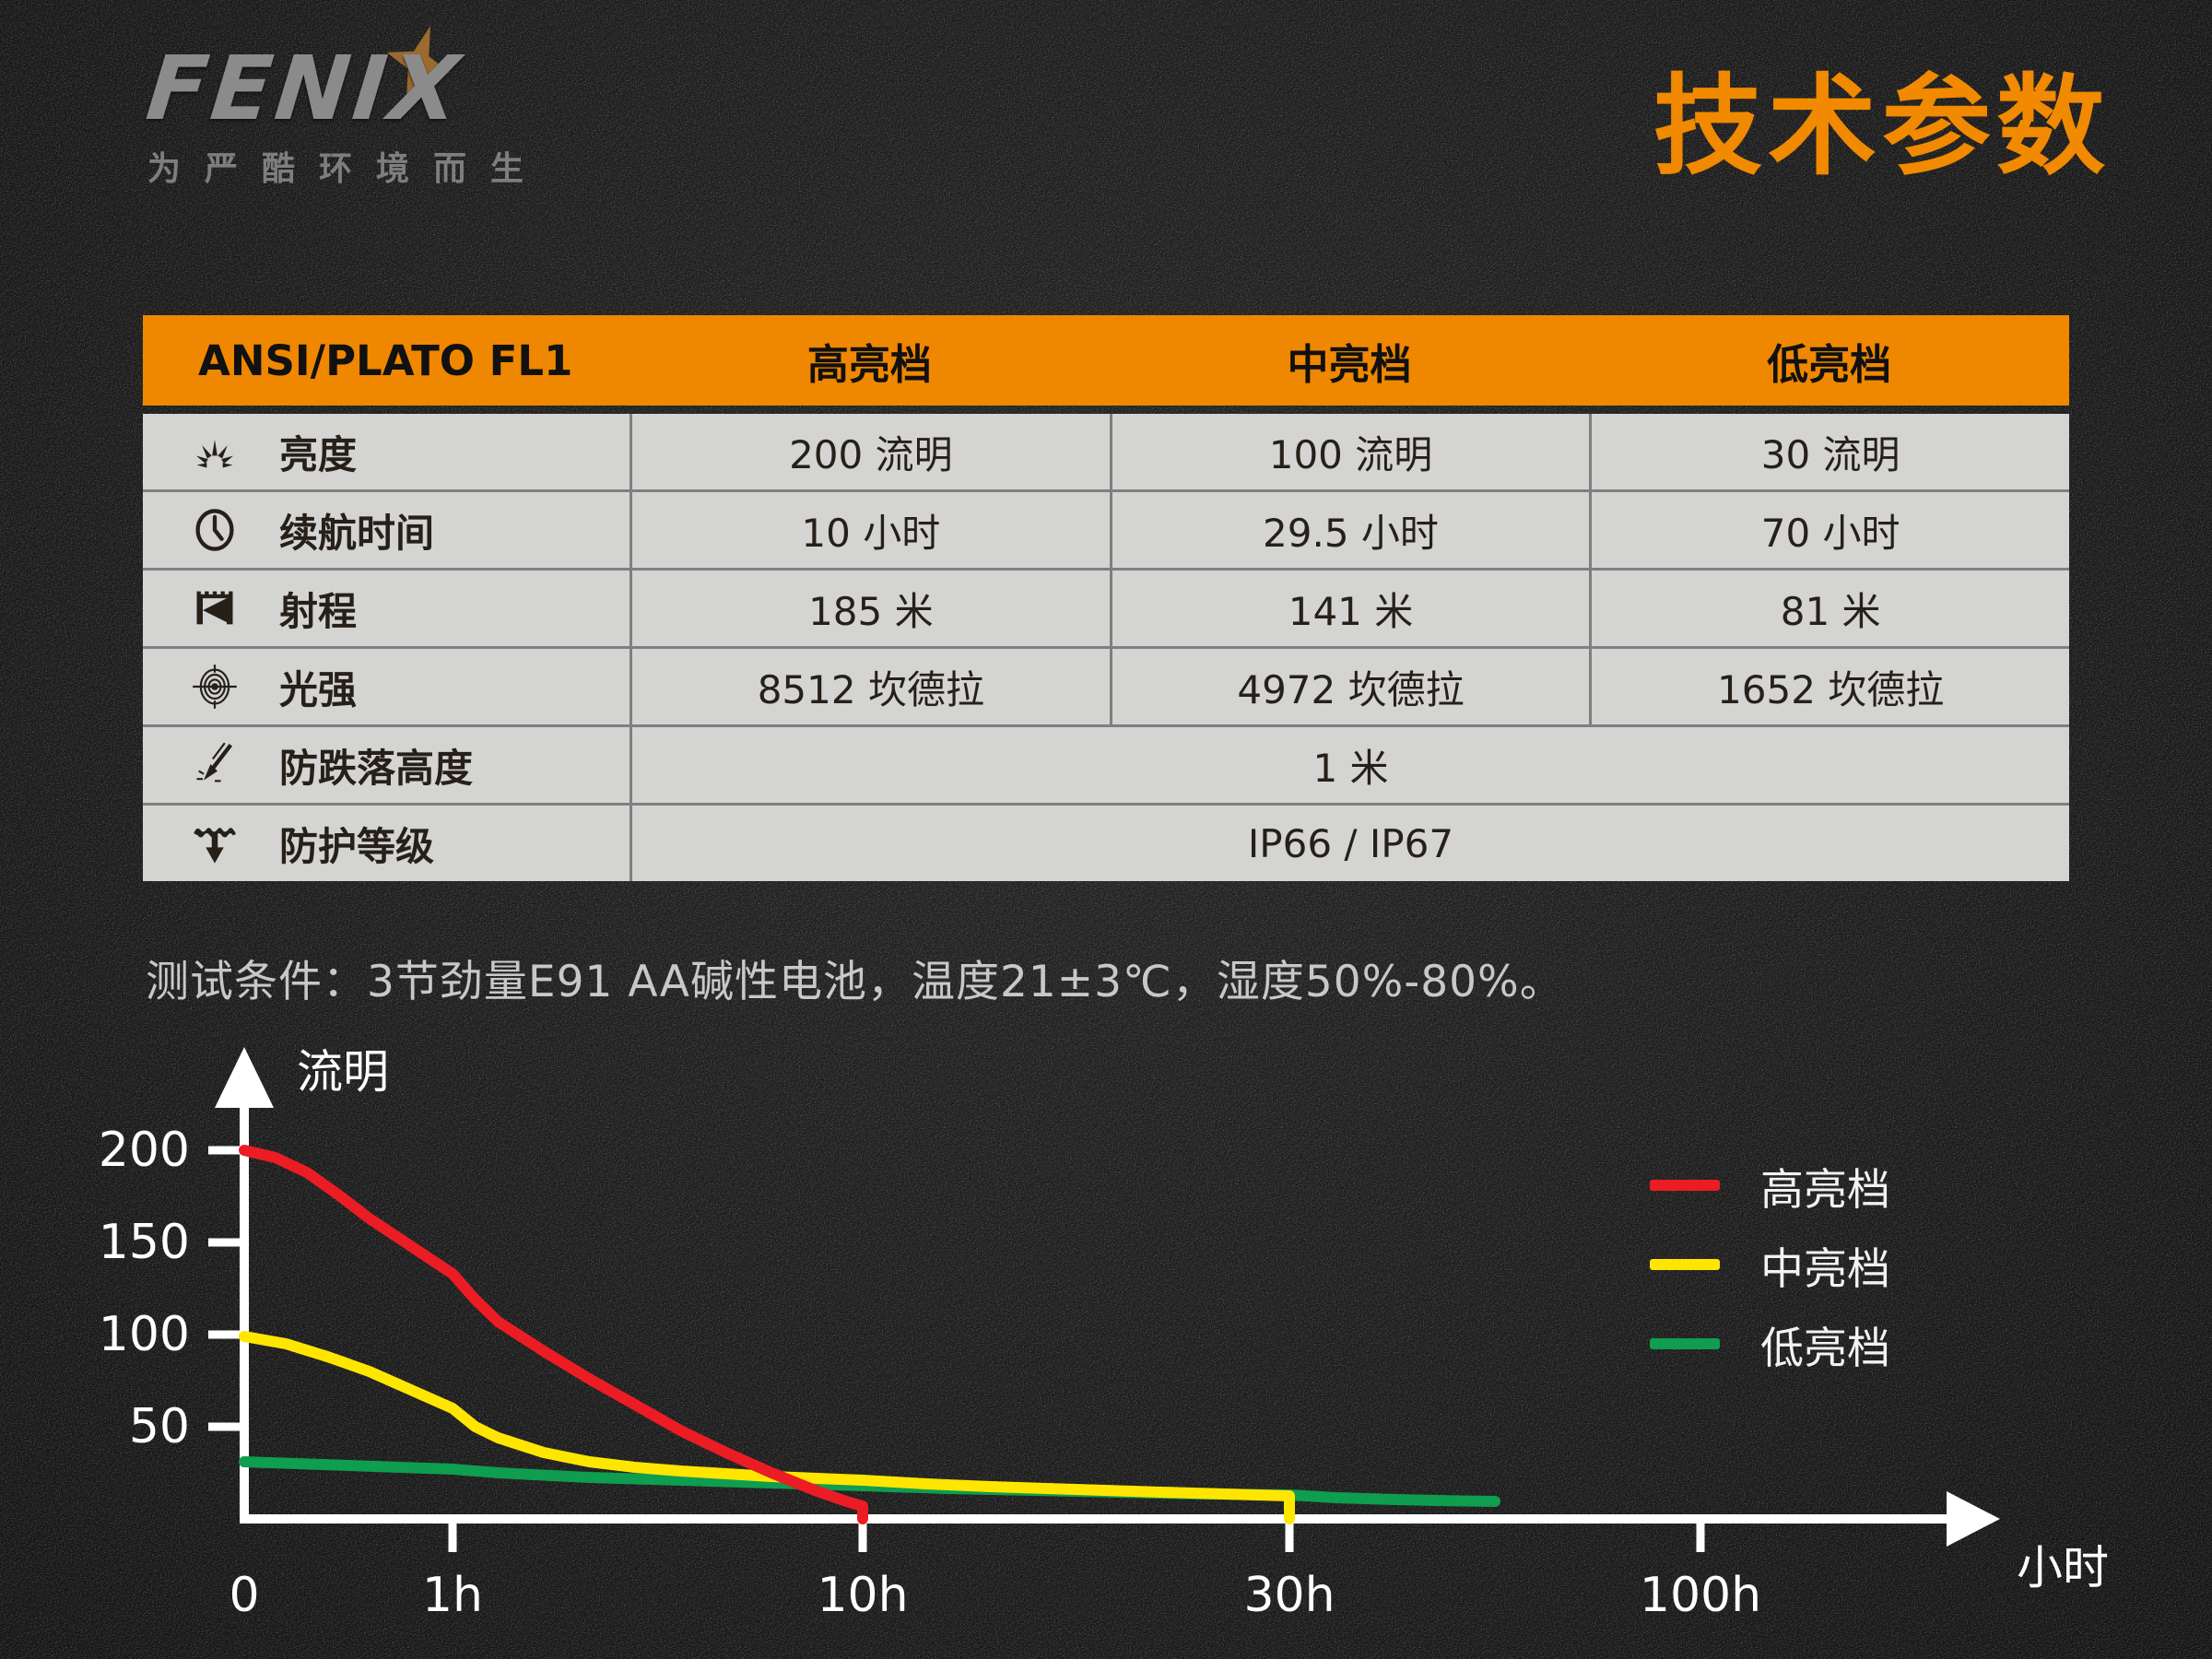 The height and width of the screenshot is (1659, 2212). I want to click on legend-swatch-low, so click(1685, 1343).